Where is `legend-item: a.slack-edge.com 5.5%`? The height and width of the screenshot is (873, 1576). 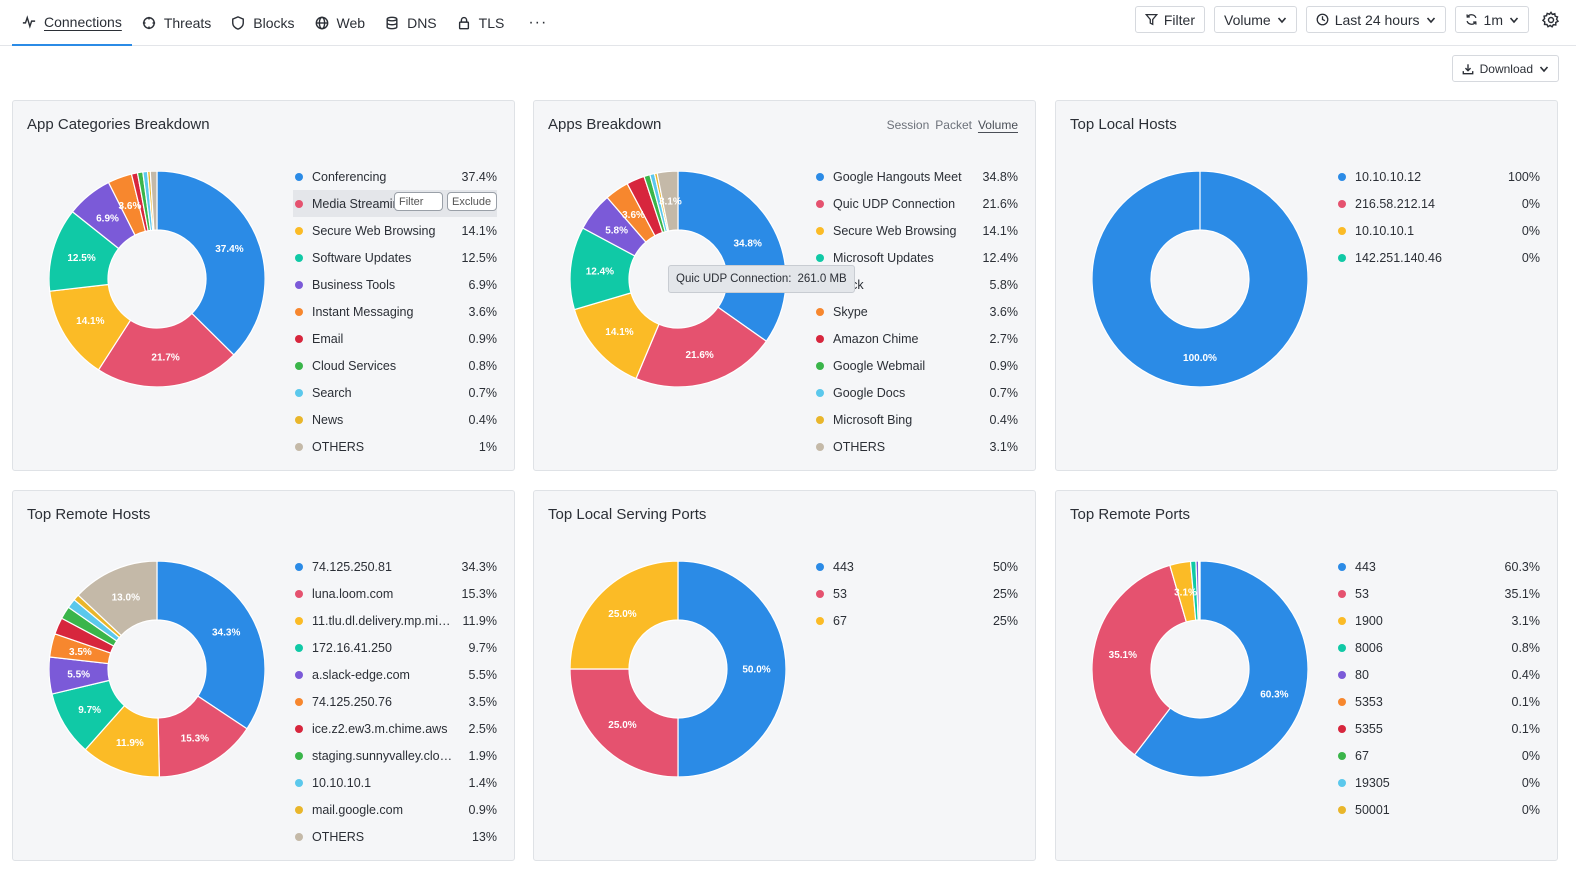 legend-item: a.slack-edge.com 5.5% is located at coordinates (395, 674).